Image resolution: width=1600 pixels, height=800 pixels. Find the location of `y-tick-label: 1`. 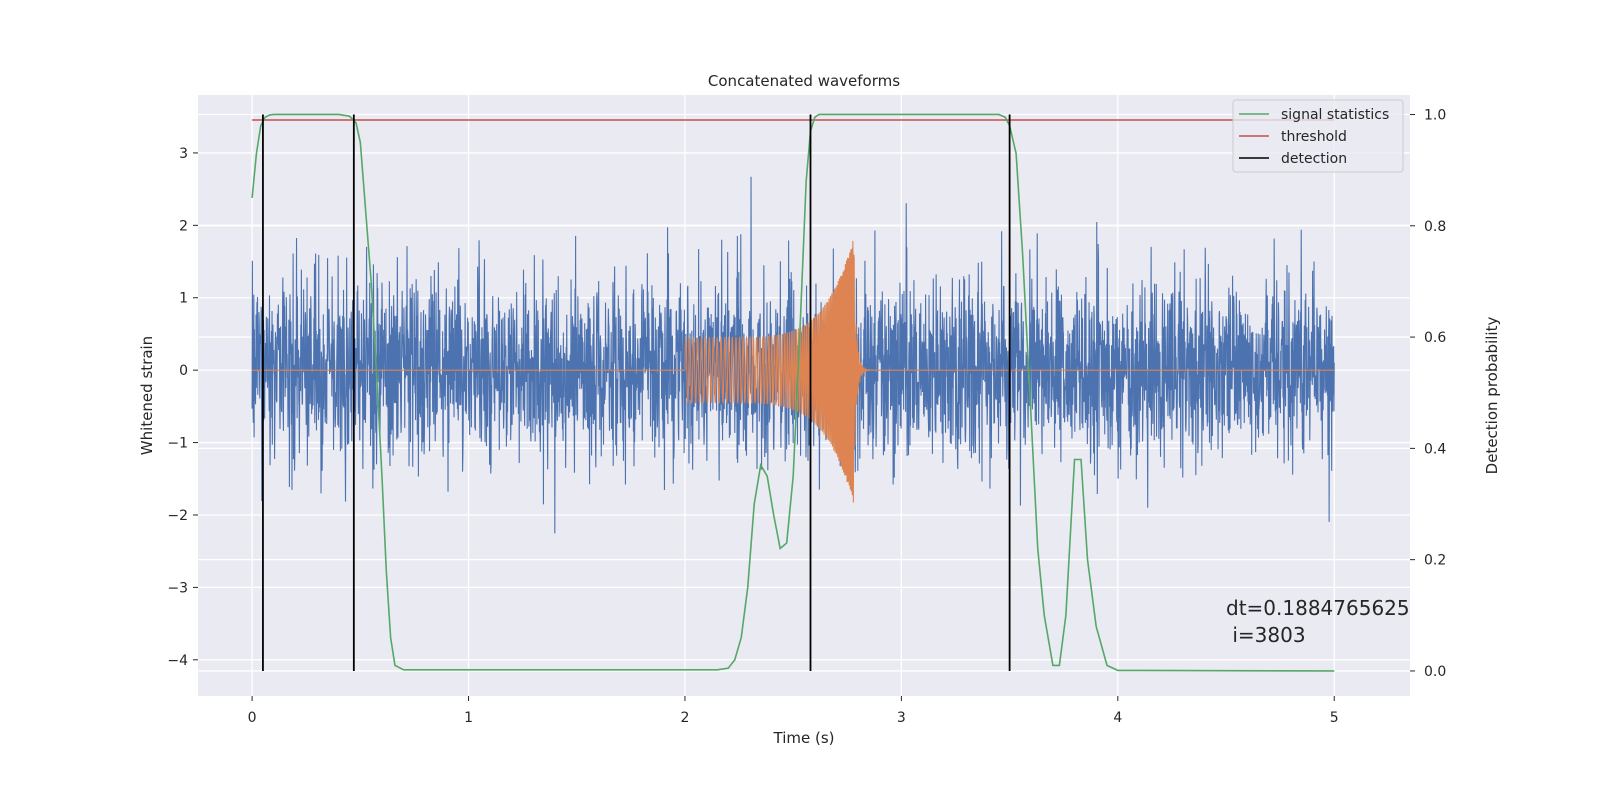

y-tick-label: 1 is located at coordinates (183, 299).